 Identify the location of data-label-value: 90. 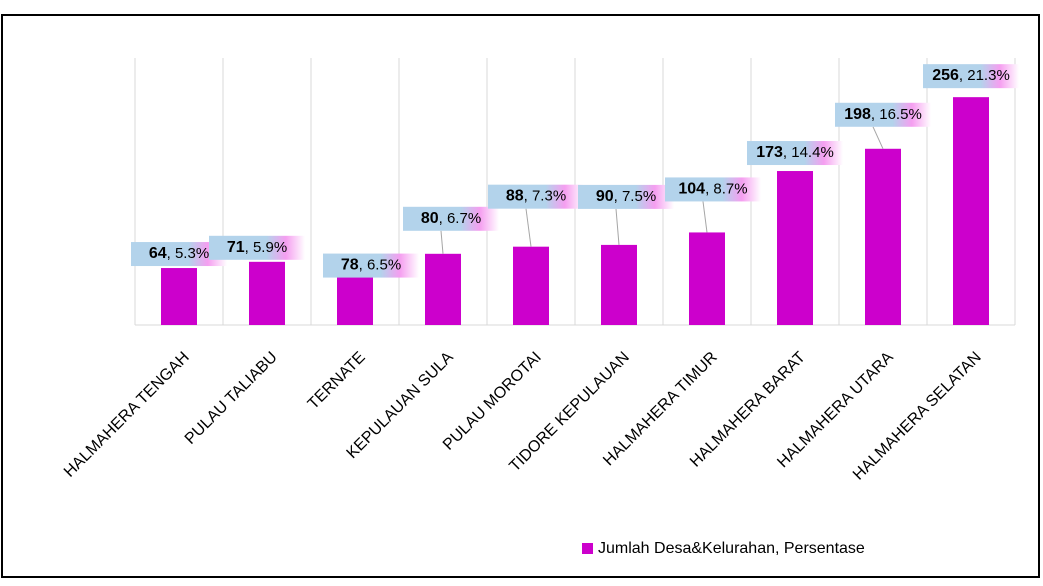
(605, 196).